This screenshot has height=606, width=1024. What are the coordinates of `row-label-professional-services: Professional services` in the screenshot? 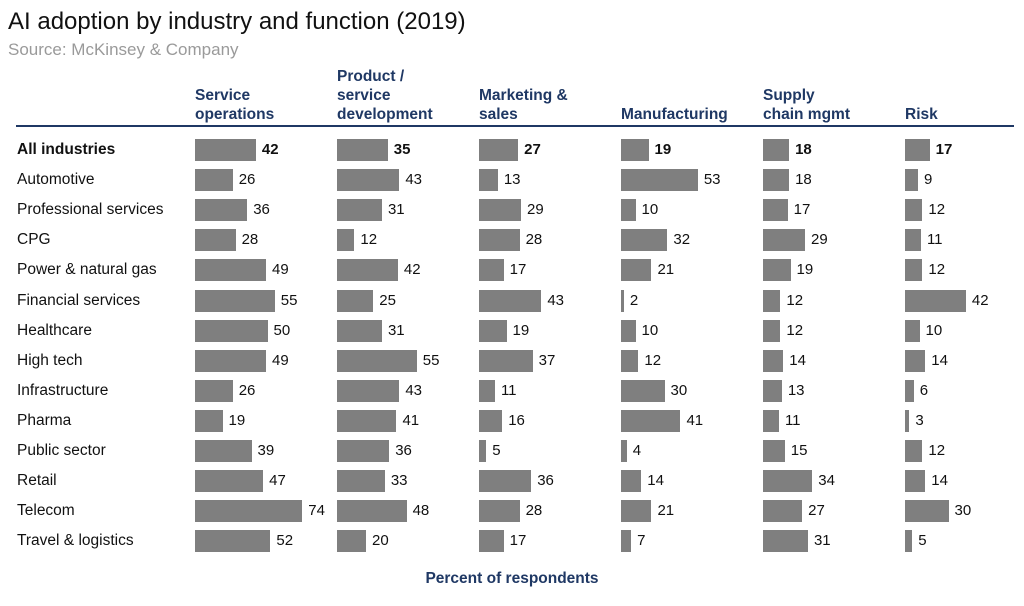 It's located at (90, 210).